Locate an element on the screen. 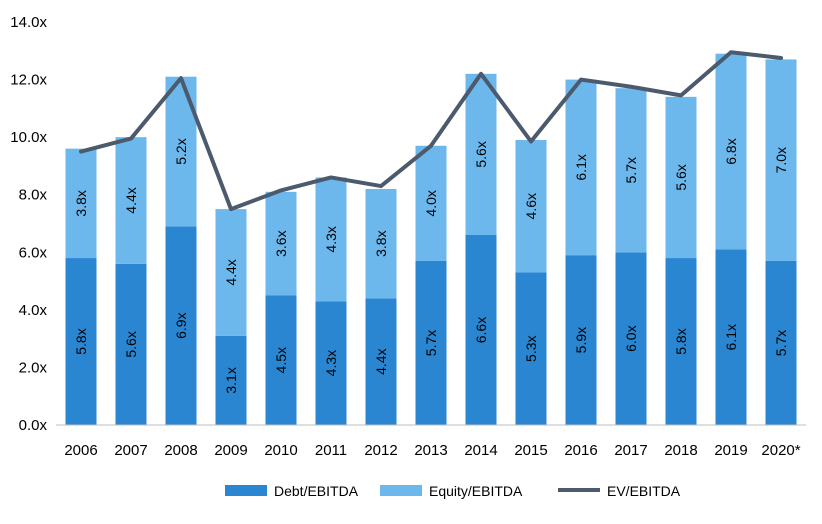 This screenshot has height=524, width=822. data-label-debt: 6.9x is located at coordinates (181, 325).